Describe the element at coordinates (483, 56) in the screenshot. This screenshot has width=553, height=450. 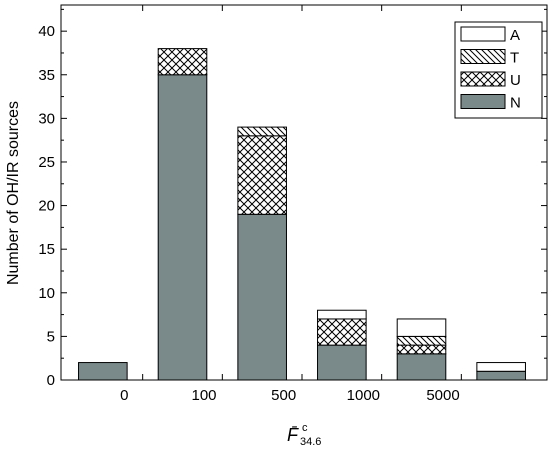
I see `legend-swatch-T` at that location.